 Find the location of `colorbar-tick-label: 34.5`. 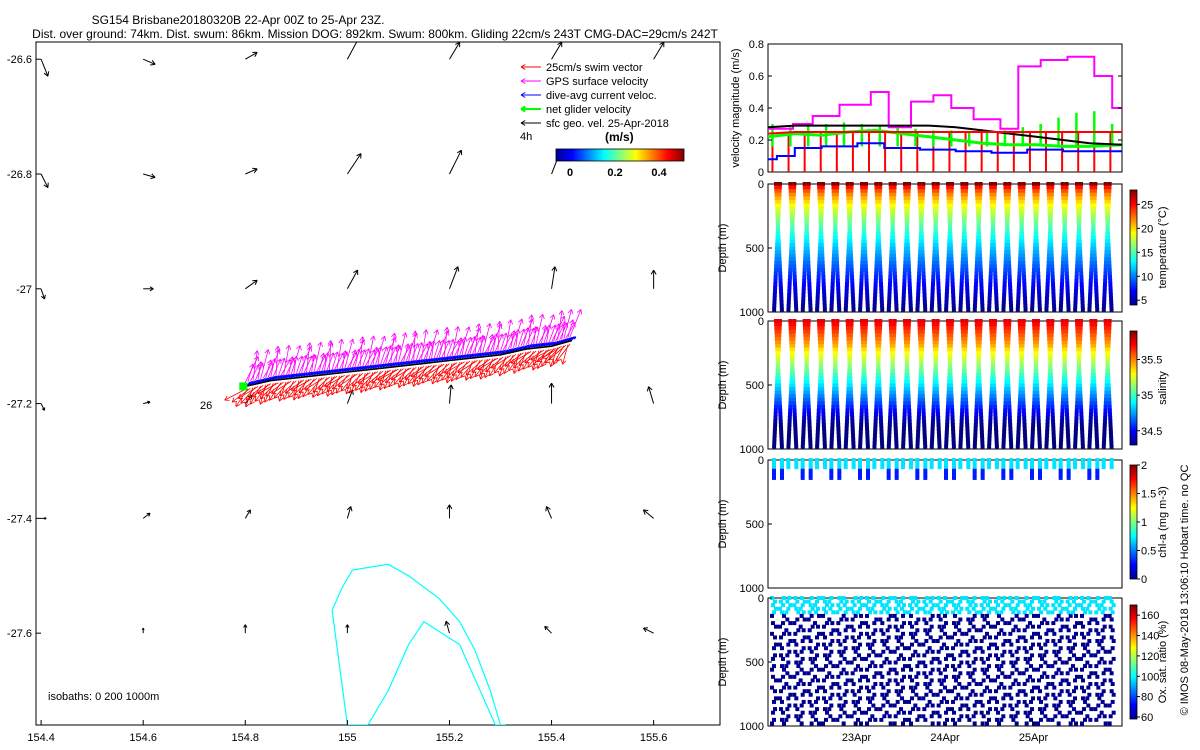

colorbar-tick-label: 34.5 is located at coordinates (1151, 432).